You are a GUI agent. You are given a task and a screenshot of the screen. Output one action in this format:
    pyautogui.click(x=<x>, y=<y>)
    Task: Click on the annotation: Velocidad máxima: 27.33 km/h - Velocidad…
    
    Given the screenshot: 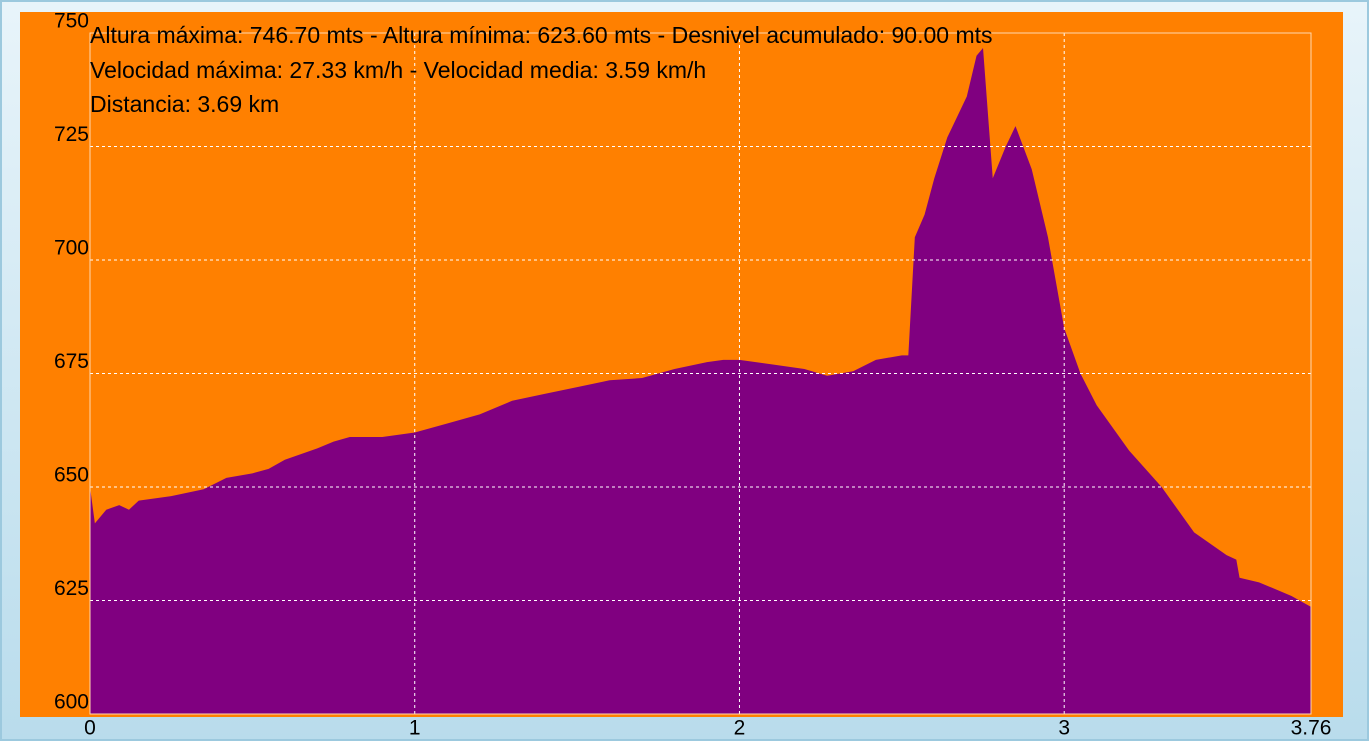 What is the action you would take?
    pyautogui.click(x=398, y=70)
    